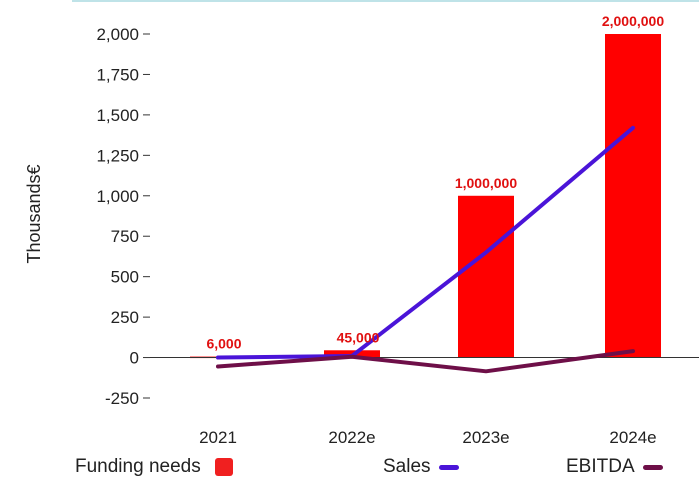 The width and height of the screenshot is (699, 504). Describe the element at coordinates (117, 34) in the screenshot. I see `y-tick-label: 2,000` at that location.